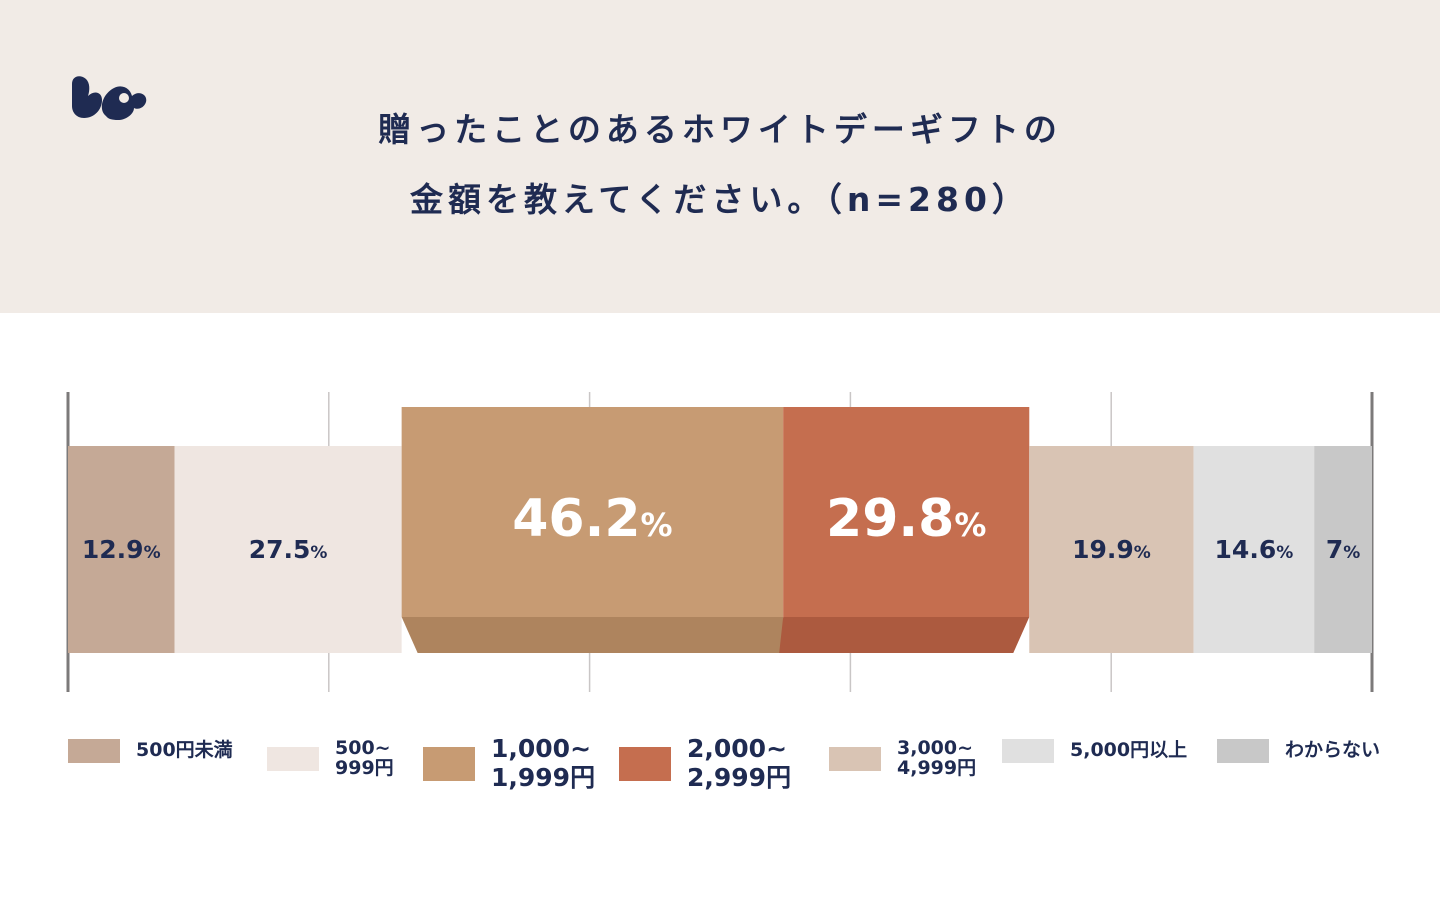 Image resolution: width=1440 pixels, height=900 pixels. I want to click on squirrel-logo-icon, so click(109, 98).